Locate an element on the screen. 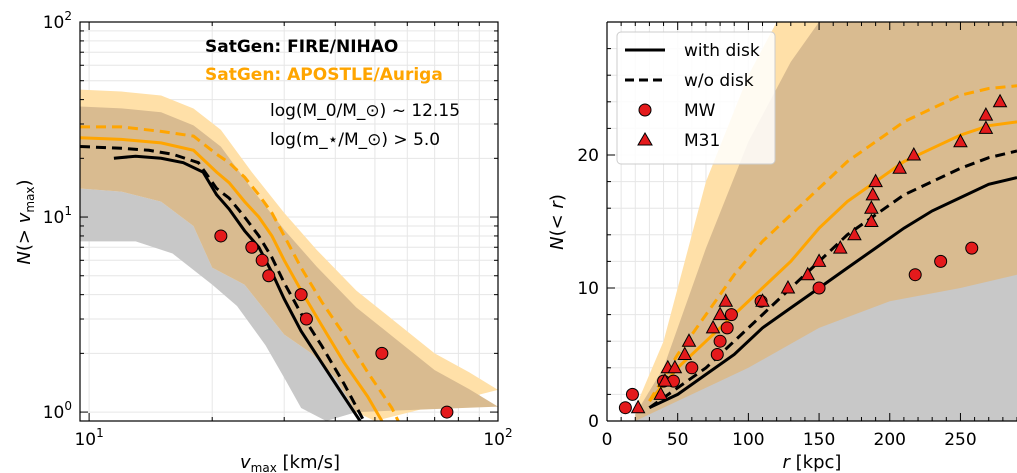  line-fire-nihao-with-disk is located at coordinates (237, 287).